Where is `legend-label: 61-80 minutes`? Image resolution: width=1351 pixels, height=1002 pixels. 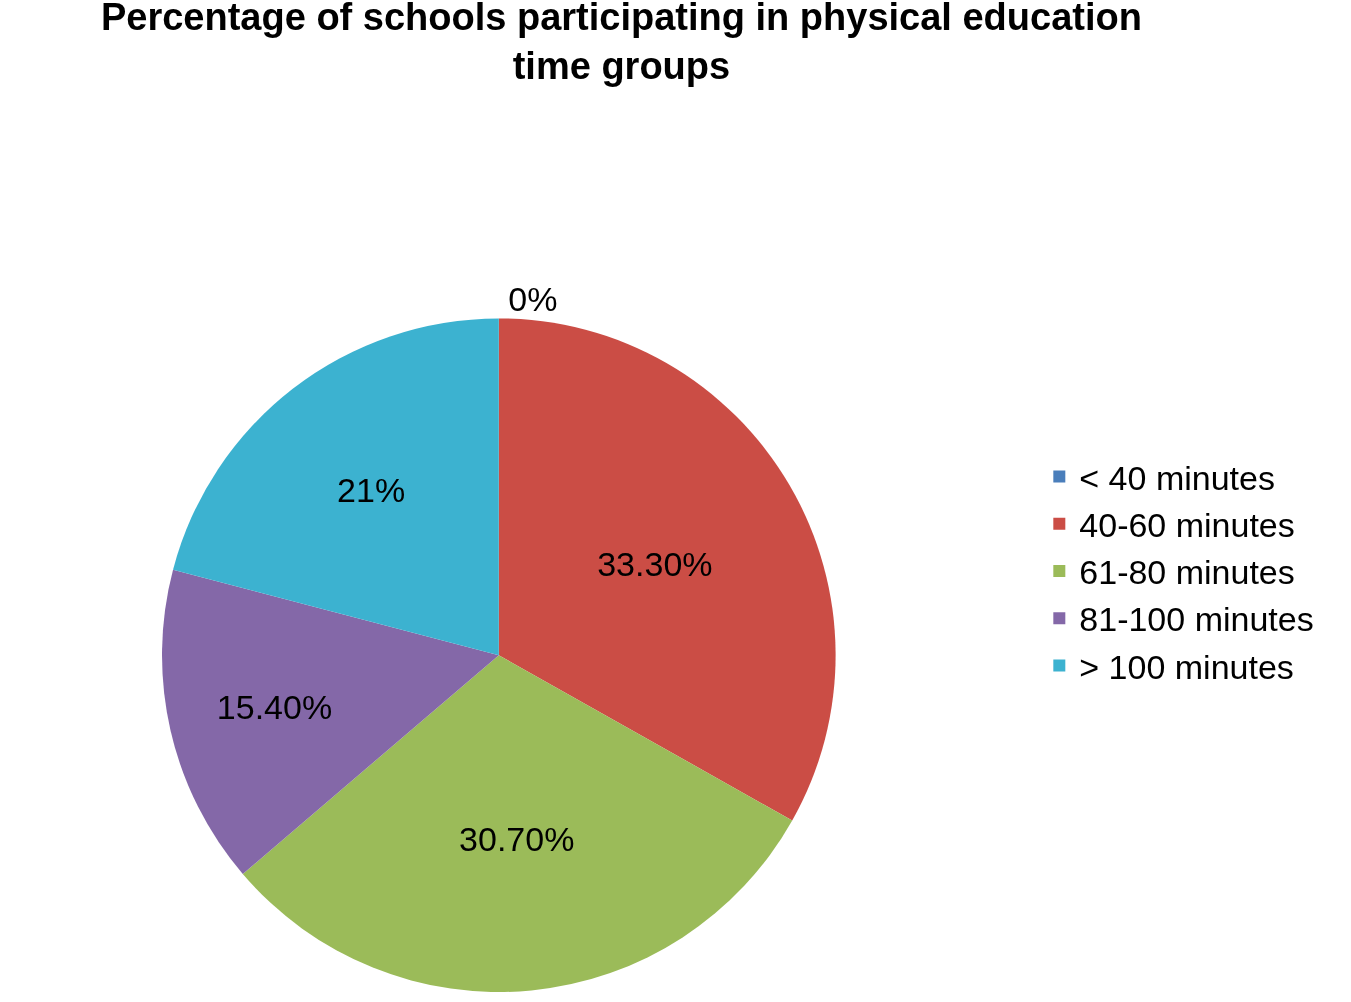 legend-label: 61-80 minutes is located at coordinates (1187, 572).